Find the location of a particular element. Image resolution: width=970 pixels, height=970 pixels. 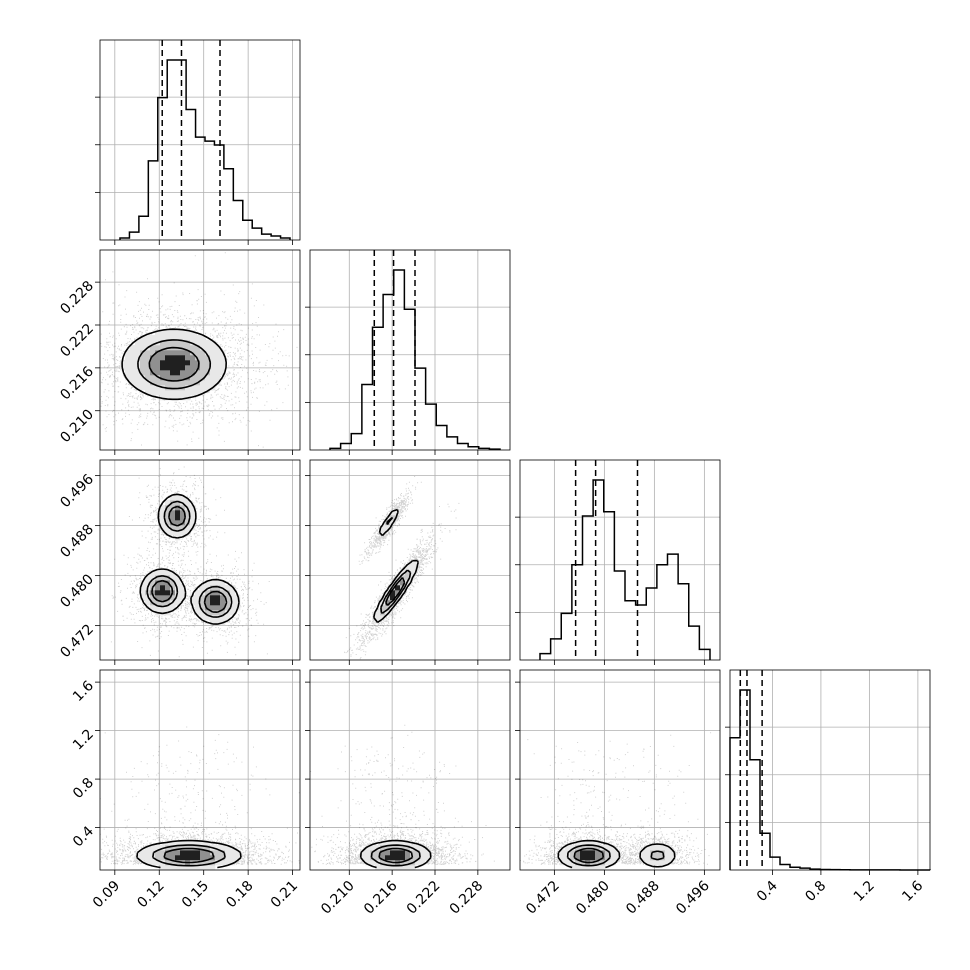

x-tick-label: 0.222 is located at coordinates (424, 898).